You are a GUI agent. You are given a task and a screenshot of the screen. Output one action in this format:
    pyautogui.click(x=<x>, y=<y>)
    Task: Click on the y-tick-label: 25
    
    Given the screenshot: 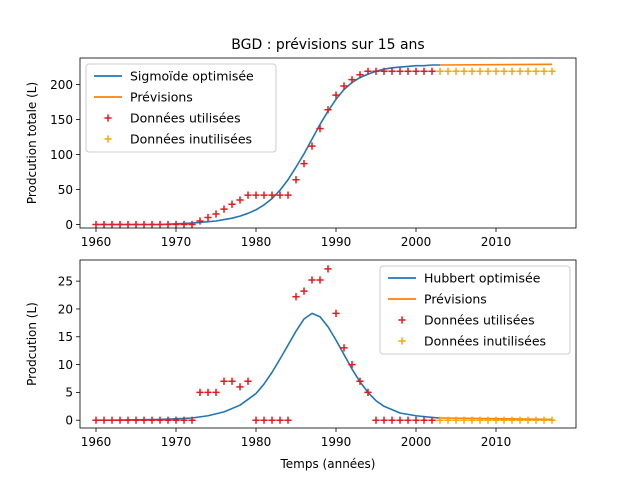 What is the action you would take?
    pyautogui.click(x=65, y=281)
    